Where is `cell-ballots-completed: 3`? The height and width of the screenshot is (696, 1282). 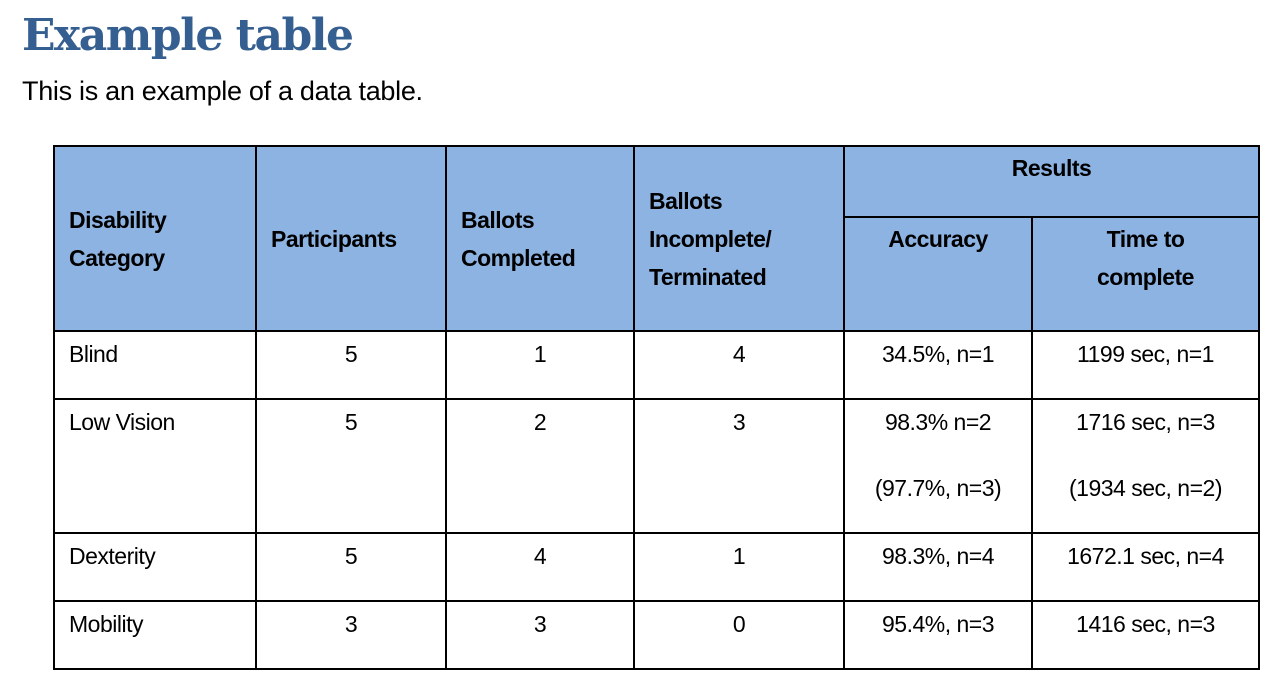 cell-ballots-completed: 3 is located at coordinates (540, 635).